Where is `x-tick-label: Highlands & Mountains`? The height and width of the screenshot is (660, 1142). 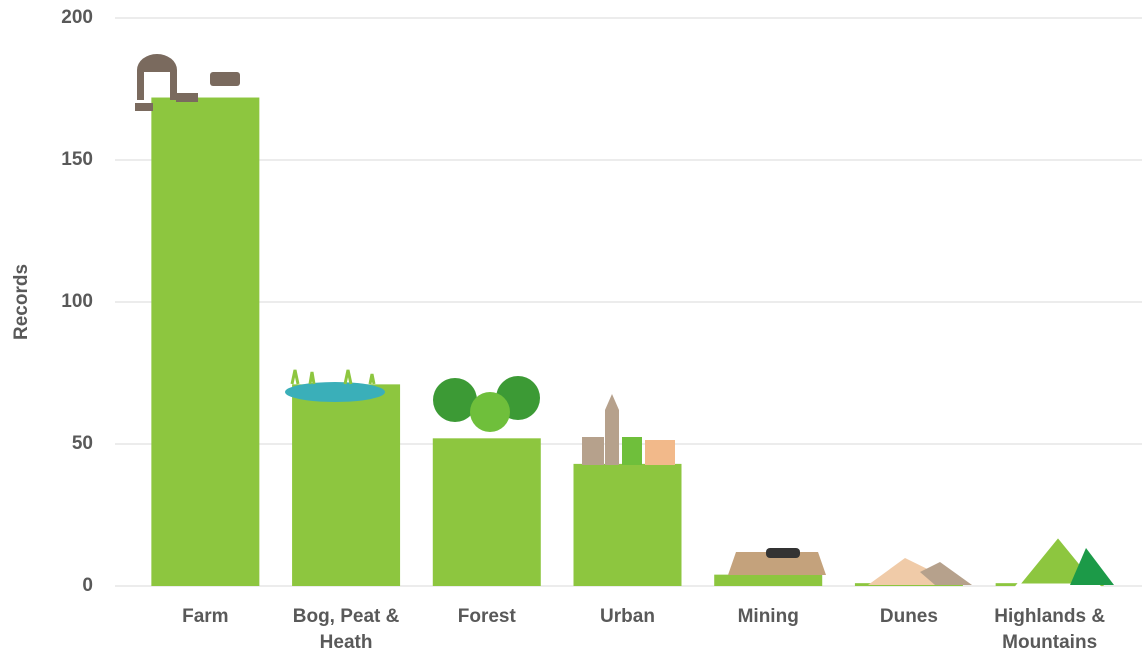
x-tick-label: Highlands & Mountains is located at coordinates (1050, 629).